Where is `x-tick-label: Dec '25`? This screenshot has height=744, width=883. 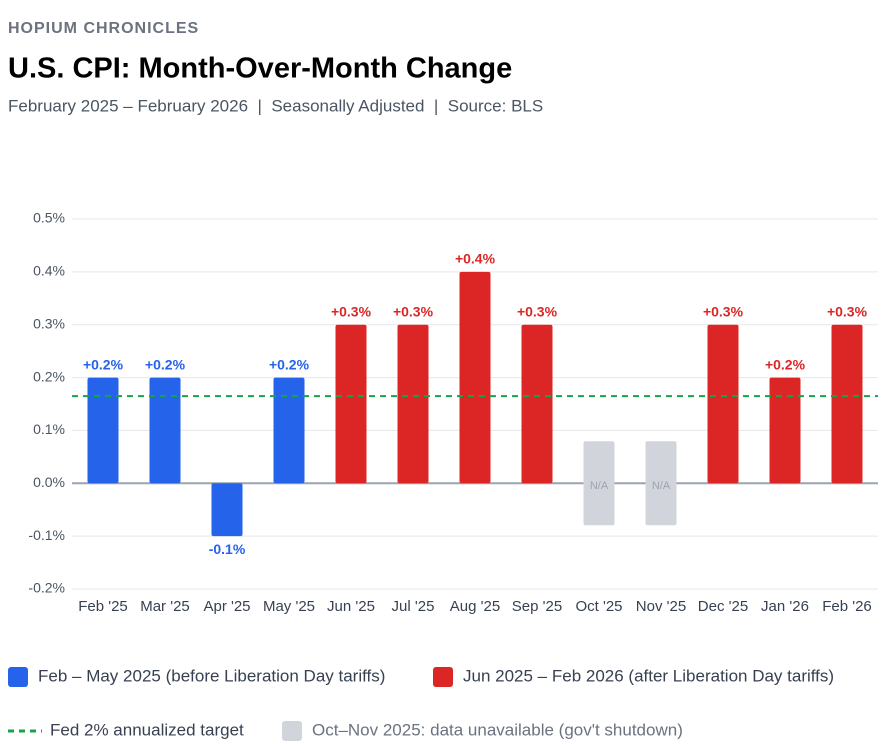 x-tick-label: Dec '25 is located at coordinates (723, 606).